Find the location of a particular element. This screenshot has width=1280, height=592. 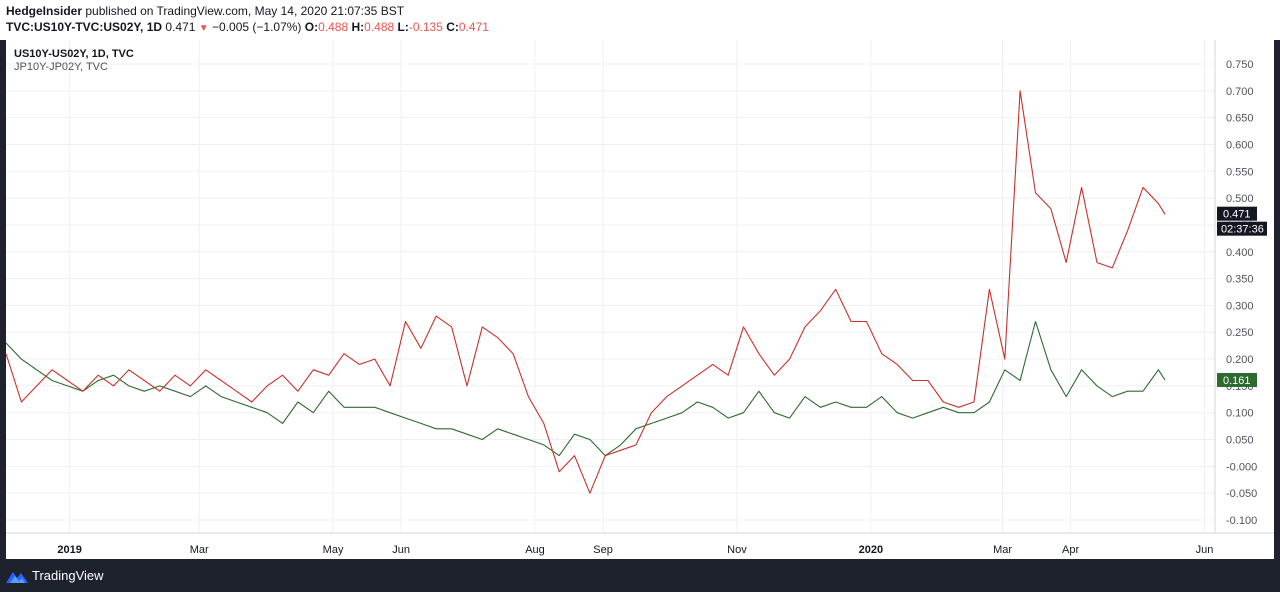

close-value: 0.471 is located at coordinates (473, 27).